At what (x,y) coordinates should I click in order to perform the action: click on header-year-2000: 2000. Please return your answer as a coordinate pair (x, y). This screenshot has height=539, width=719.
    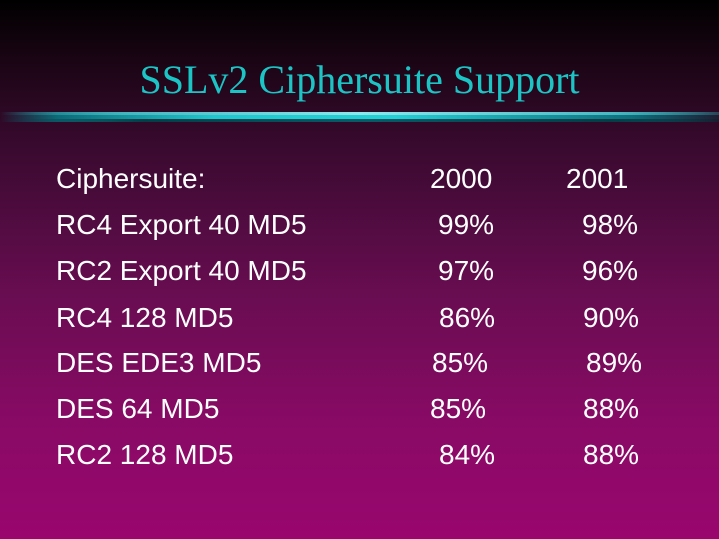
    Looking at the image, I should click on (461, 179).